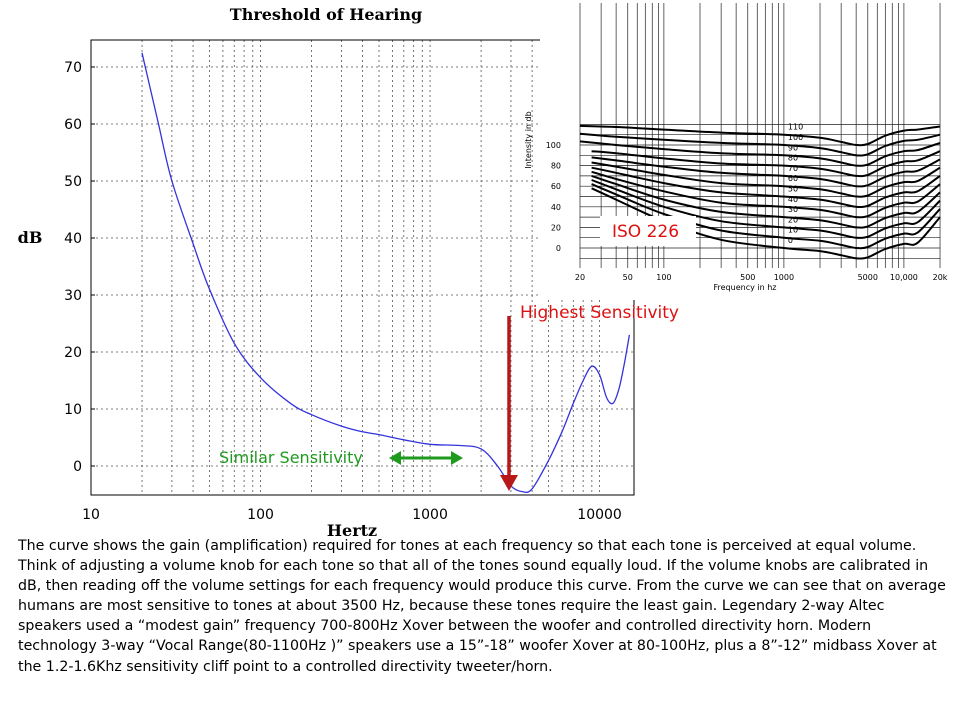  Describe the element at coordinates (793, 209) in the screenshot. I see `iso-curve-label: 30` at that location.